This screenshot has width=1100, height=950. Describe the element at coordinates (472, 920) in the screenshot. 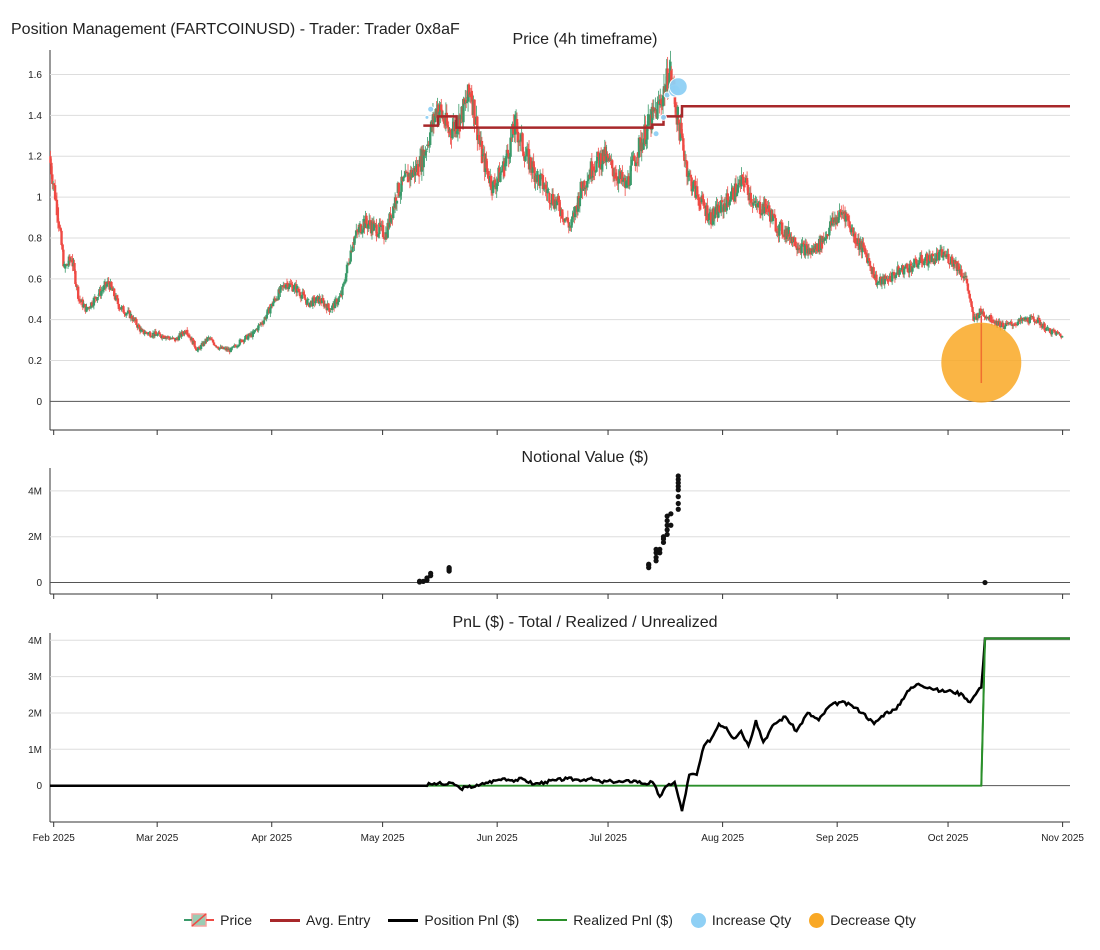

I see `legend-label: Position Pnl ($)` at that location.